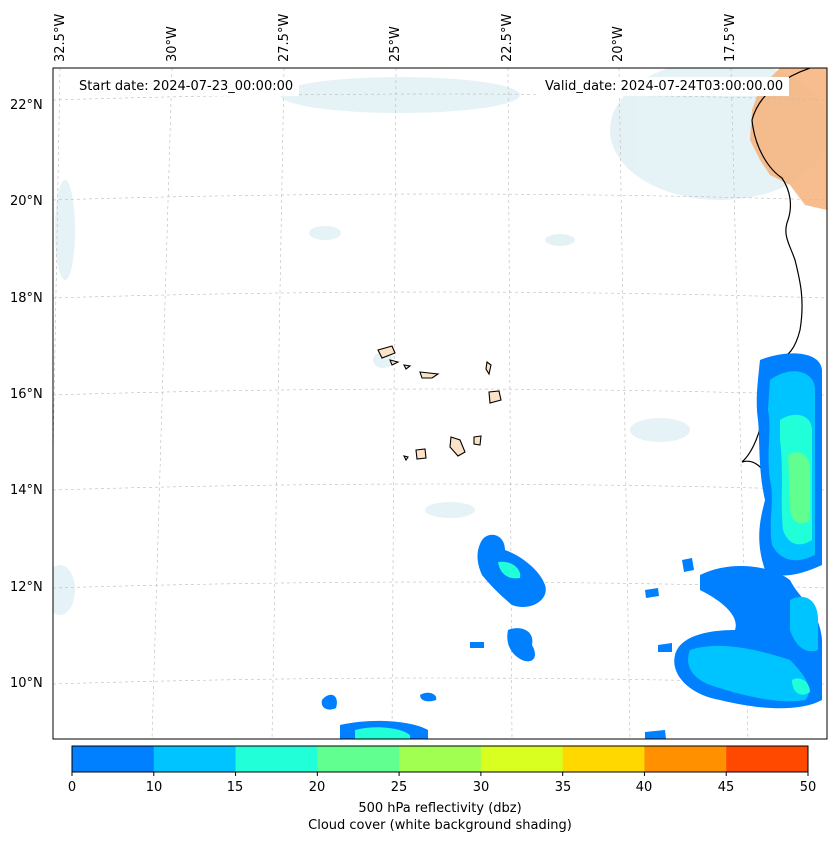 The image size is (837, 843). I want to click on lat-label: 12°N, so click(26, 587).